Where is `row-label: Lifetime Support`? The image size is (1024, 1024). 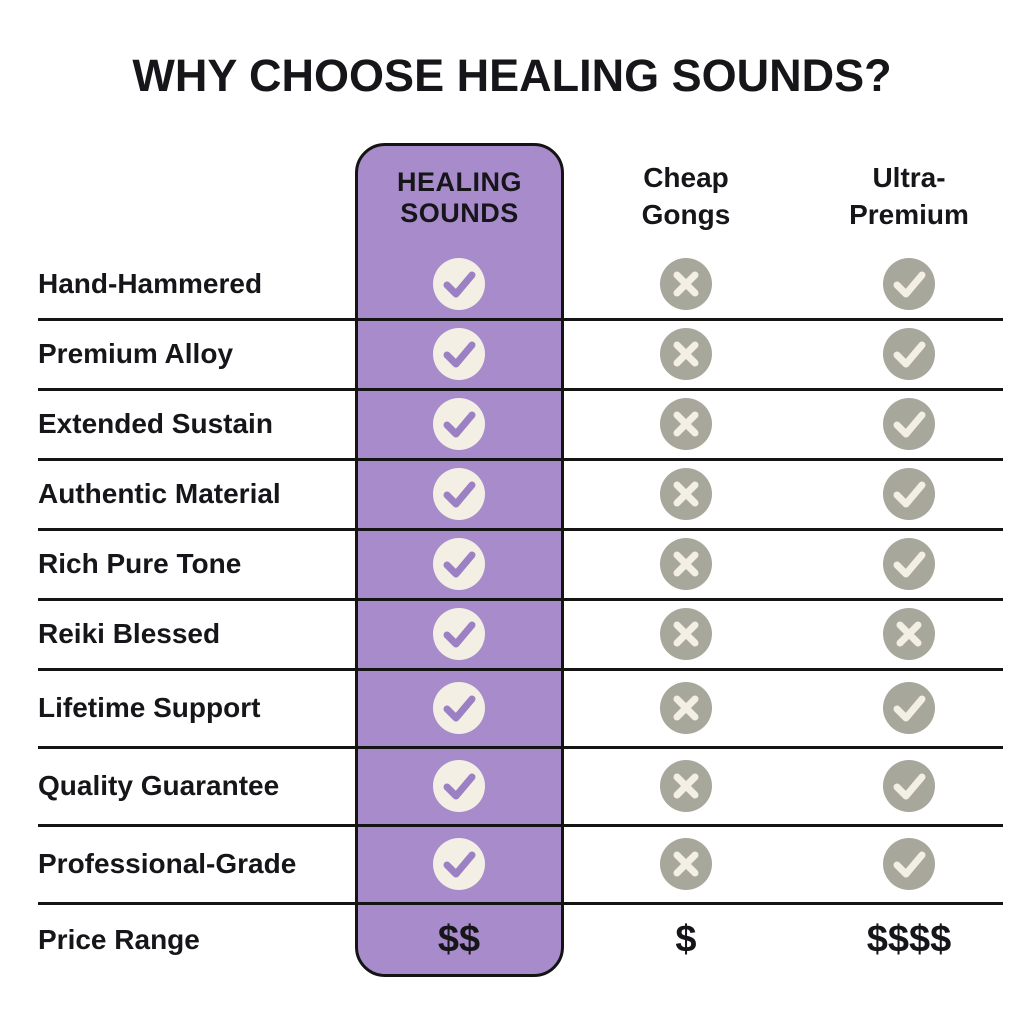
row-label: Lifetime Support is located at coordinates (149, 707).